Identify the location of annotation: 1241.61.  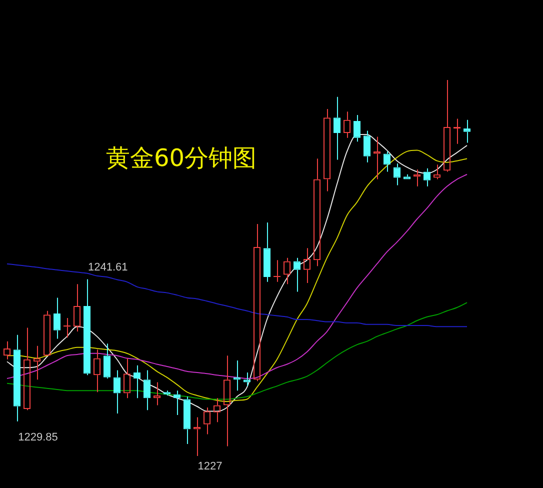
(108, 268).